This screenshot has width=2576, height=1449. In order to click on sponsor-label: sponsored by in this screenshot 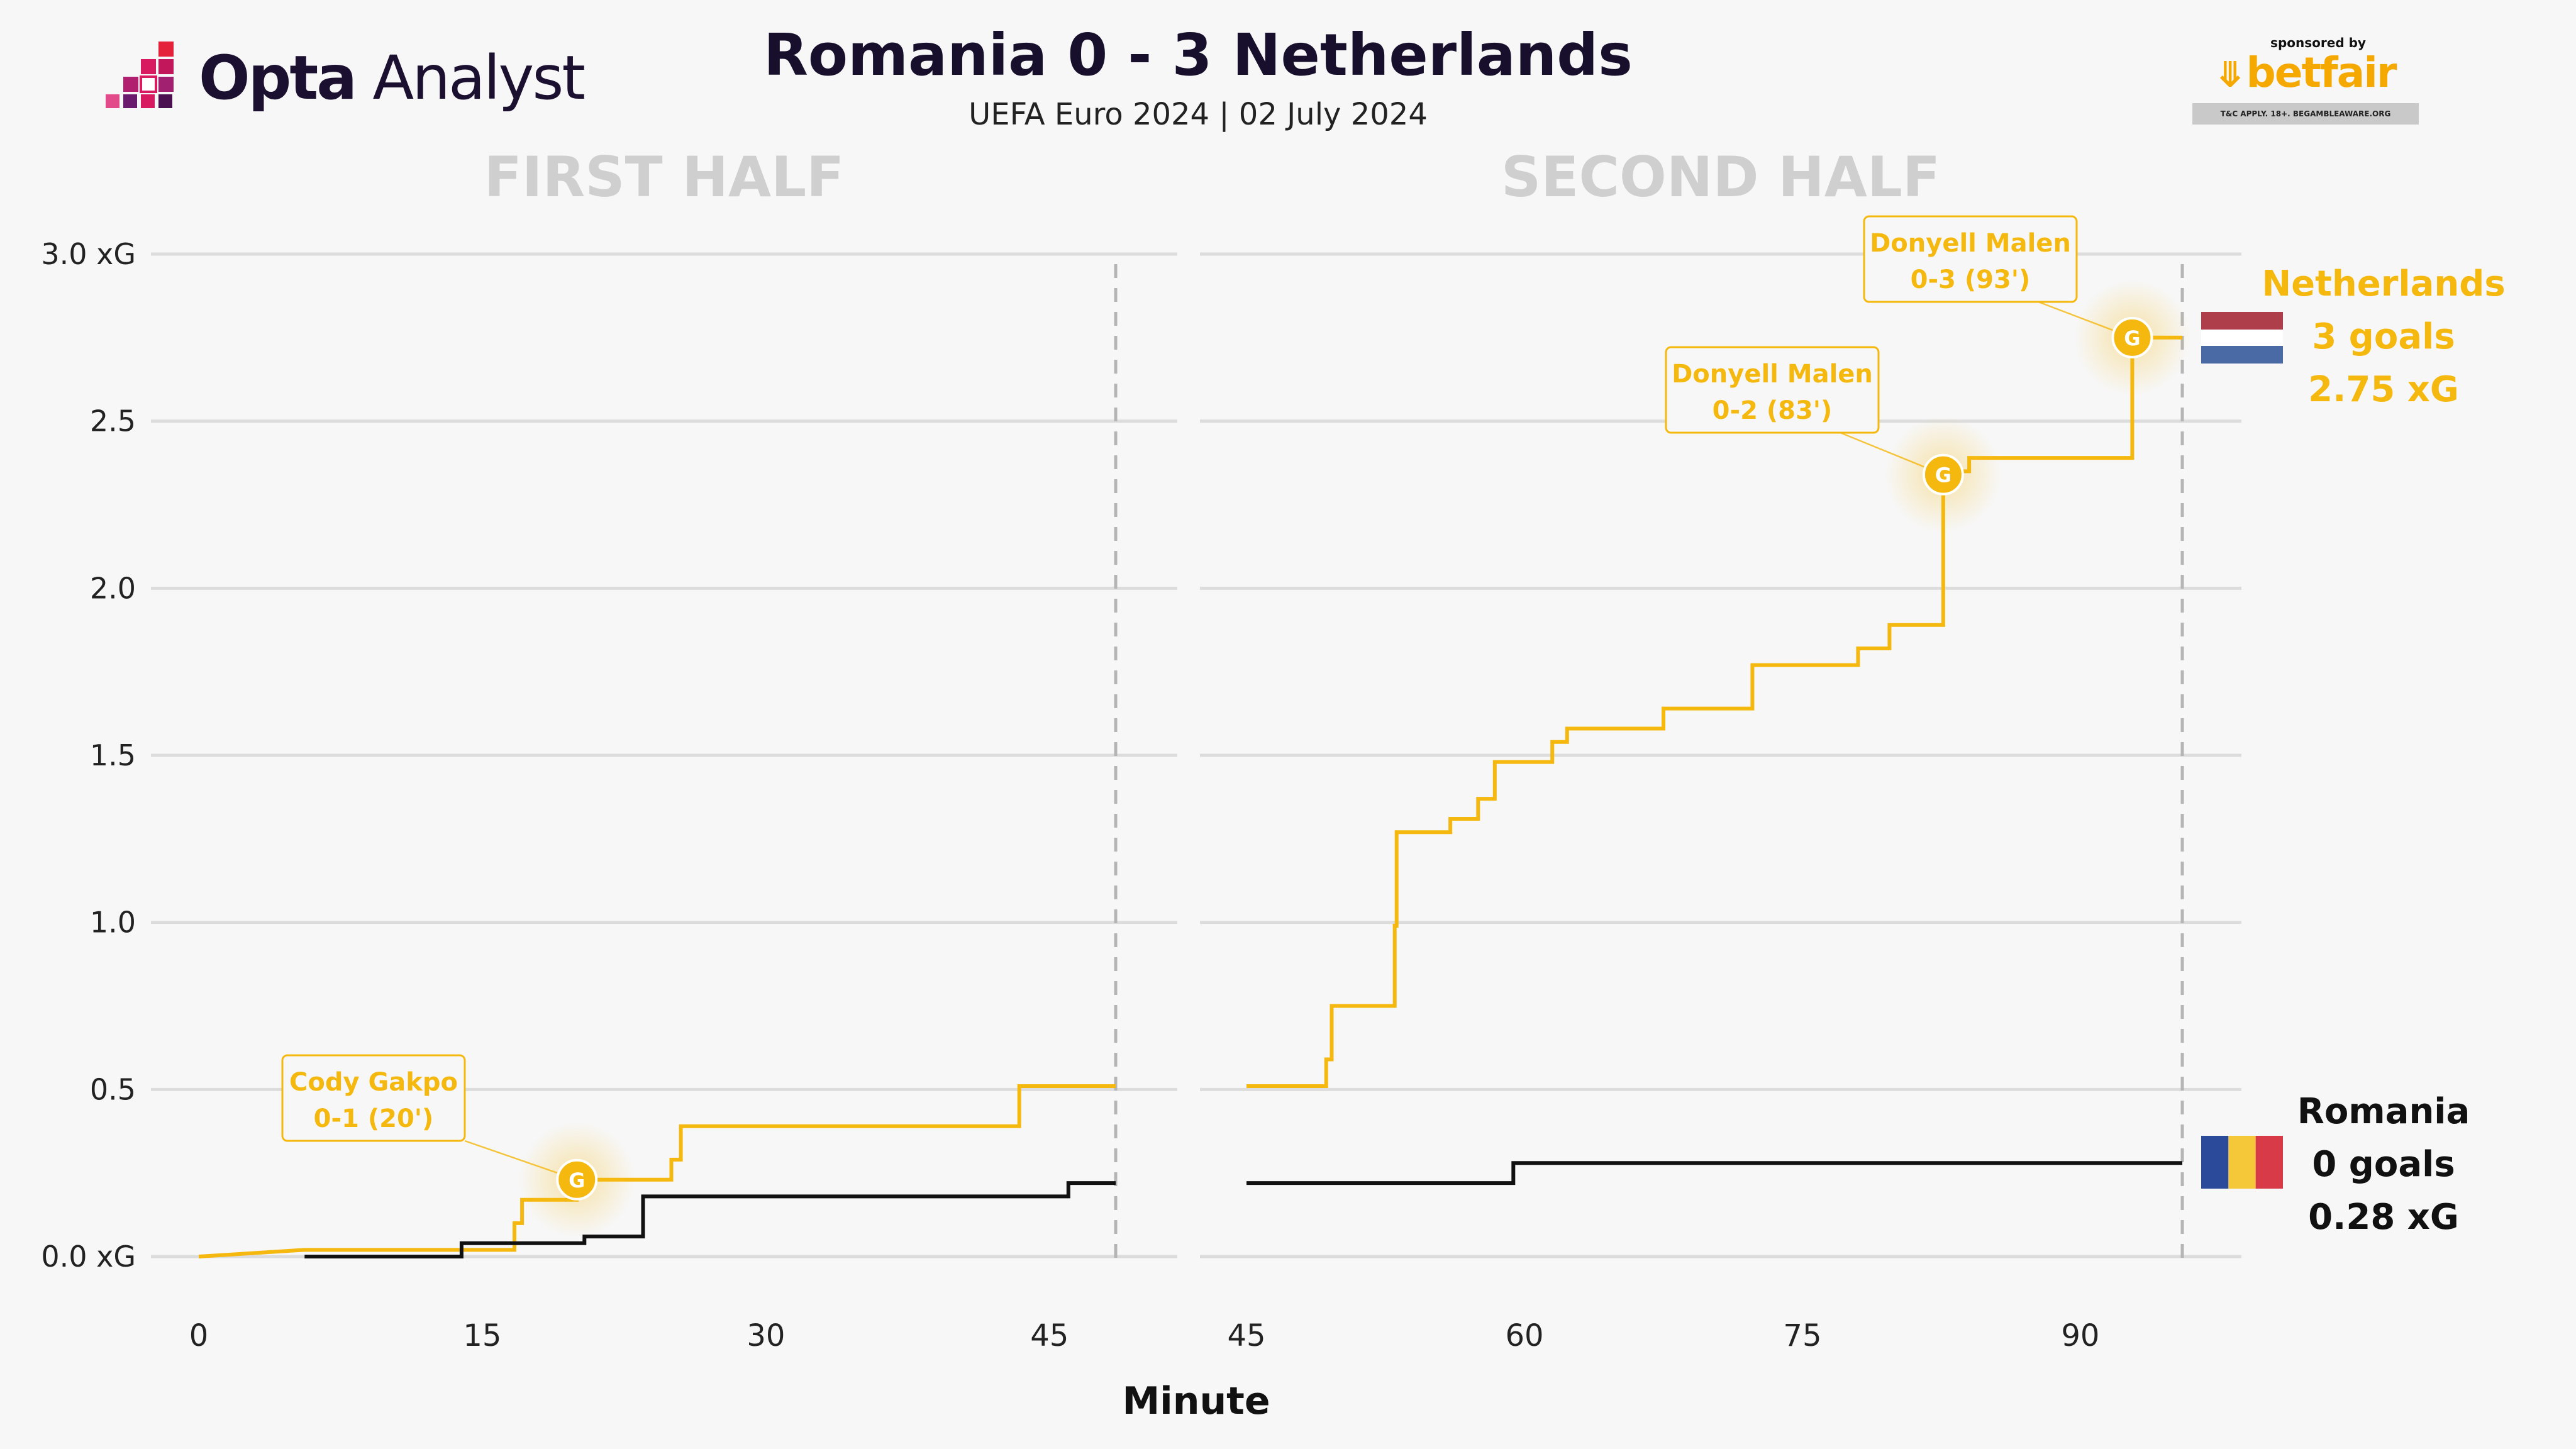, I will do `click(2318, 42)`.